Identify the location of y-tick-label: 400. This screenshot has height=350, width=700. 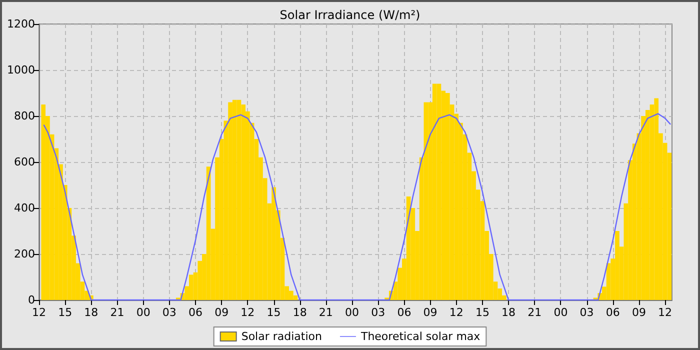
(24, 208).